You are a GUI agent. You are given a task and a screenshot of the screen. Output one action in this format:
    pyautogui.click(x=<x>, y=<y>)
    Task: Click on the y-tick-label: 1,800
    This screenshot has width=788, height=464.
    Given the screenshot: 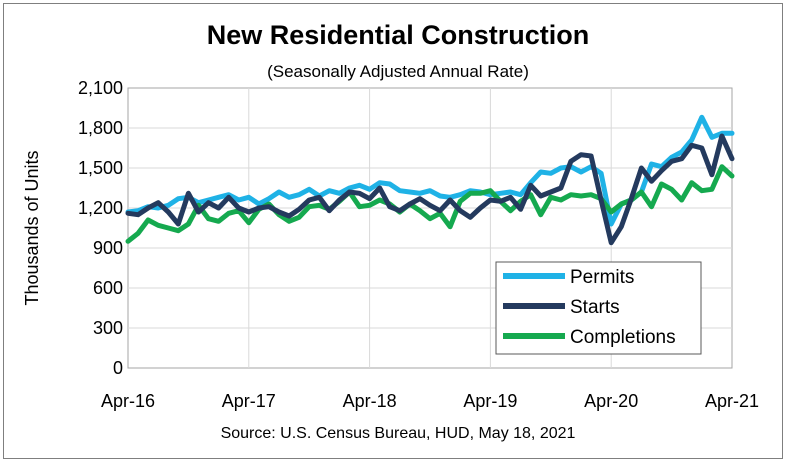 What is the action you would take?
    pyautogui.click(x=100, y=128)
    